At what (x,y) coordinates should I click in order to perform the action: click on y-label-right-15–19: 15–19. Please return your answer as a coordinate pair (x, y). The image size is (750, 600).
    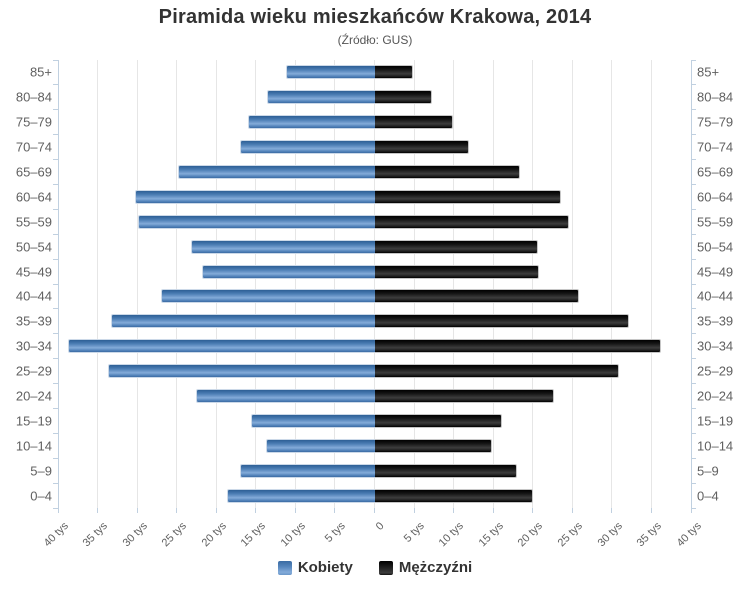
    Looking at the image, I should click on (715, 421).